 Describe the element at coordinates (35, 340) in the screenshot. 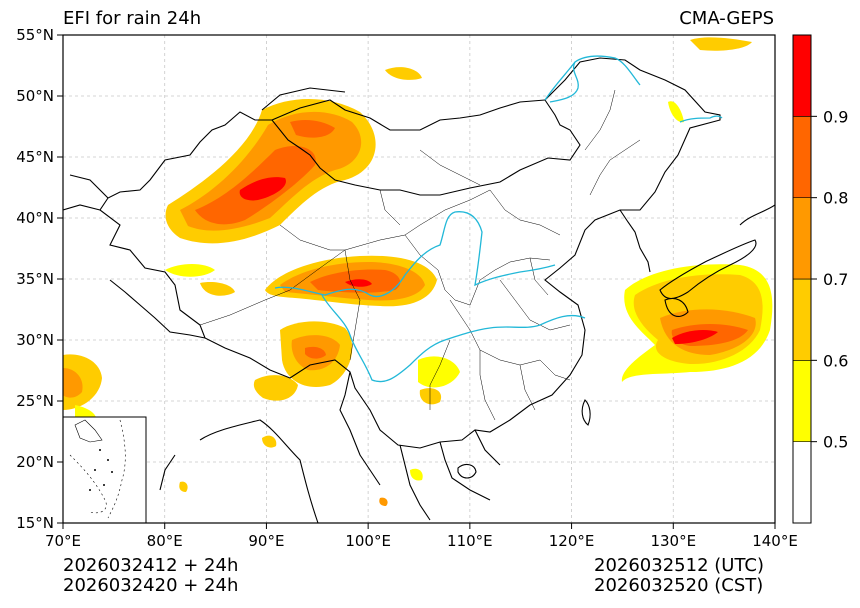

I see `lat-tick-label: 30°N` at that location.